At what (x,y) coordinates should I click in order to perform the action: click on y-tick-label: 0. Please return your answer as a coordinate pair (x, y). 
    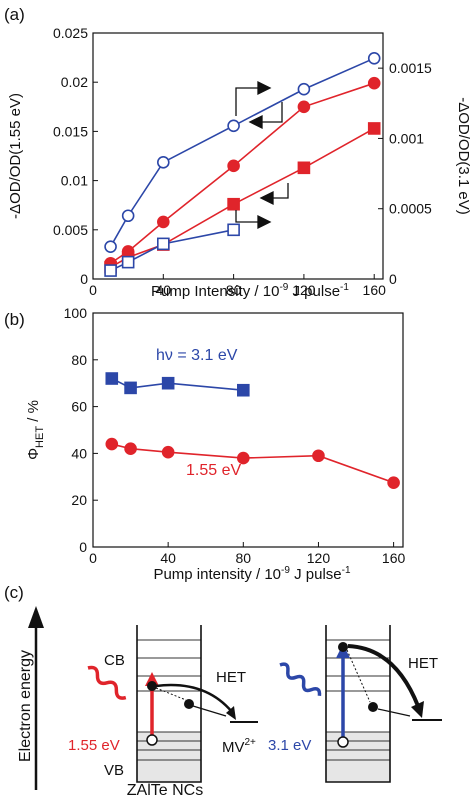
    Looking at the image, I should click on (83, 547).